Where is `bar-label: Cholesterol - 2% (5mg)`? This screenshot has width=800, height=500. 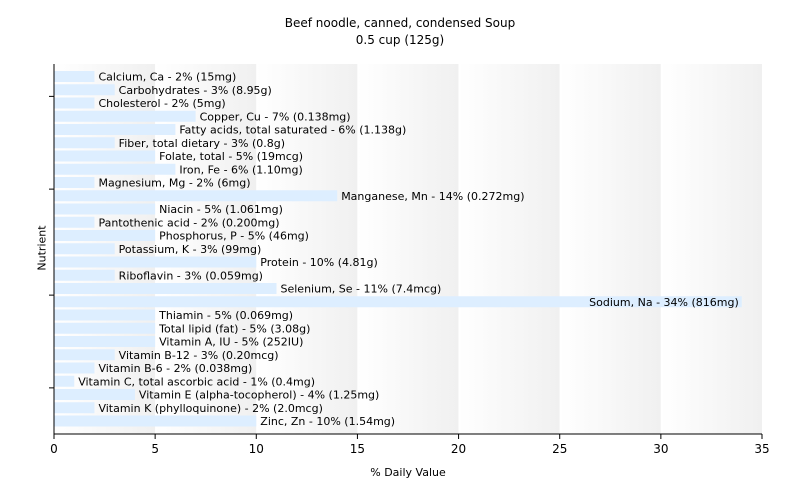
bar-label: Cholesterol - 2% (5mg) is located at coordinates (161, 103).